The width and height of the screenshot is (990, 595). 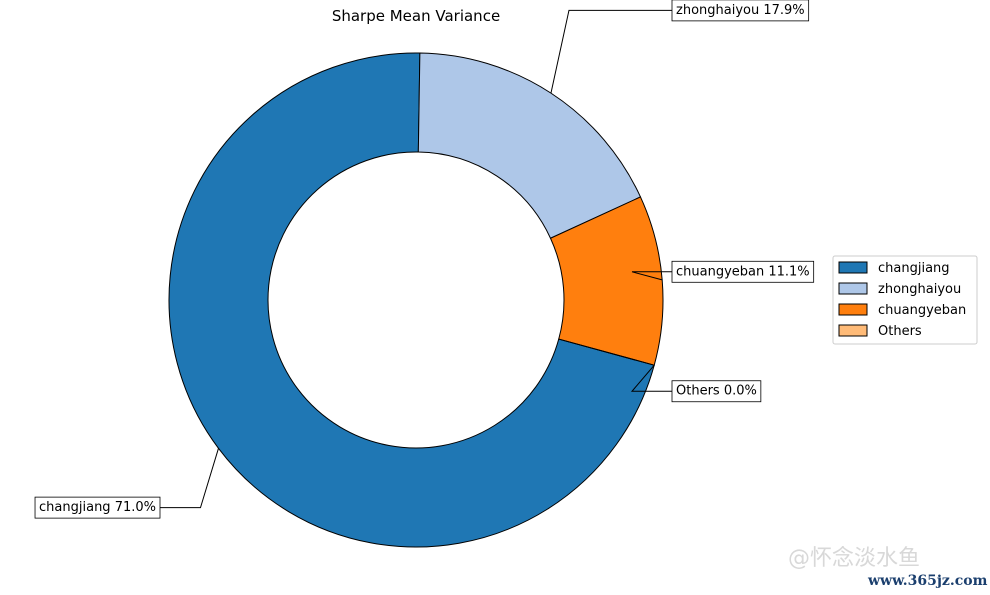 I want to click on legend-swatch-zhonghaiyou, so click(x=853, y=288).